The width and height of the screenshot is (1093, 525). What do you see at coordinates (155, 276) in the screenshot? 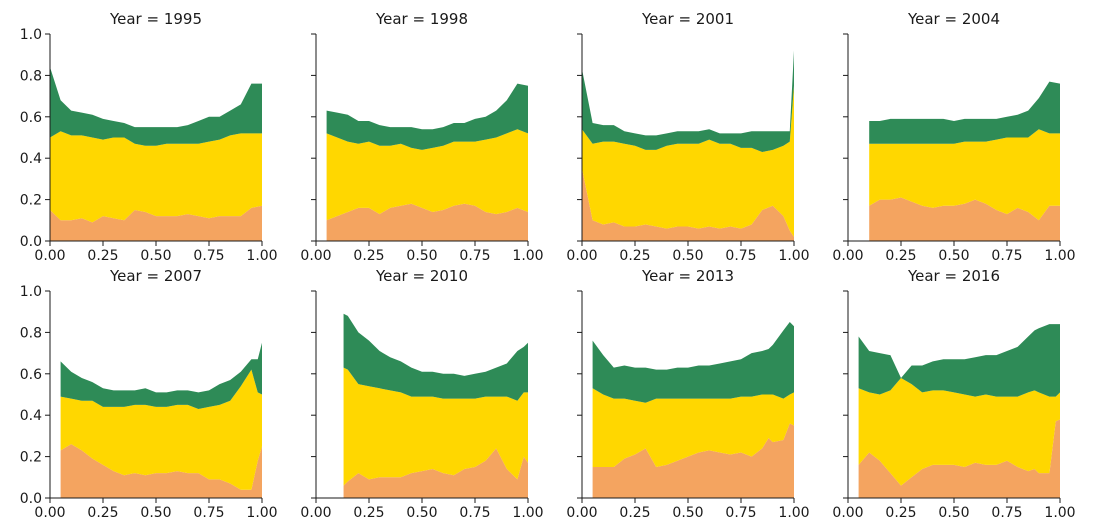
I see `panel-title: Year = 2007` at bounding box center [155, 276].